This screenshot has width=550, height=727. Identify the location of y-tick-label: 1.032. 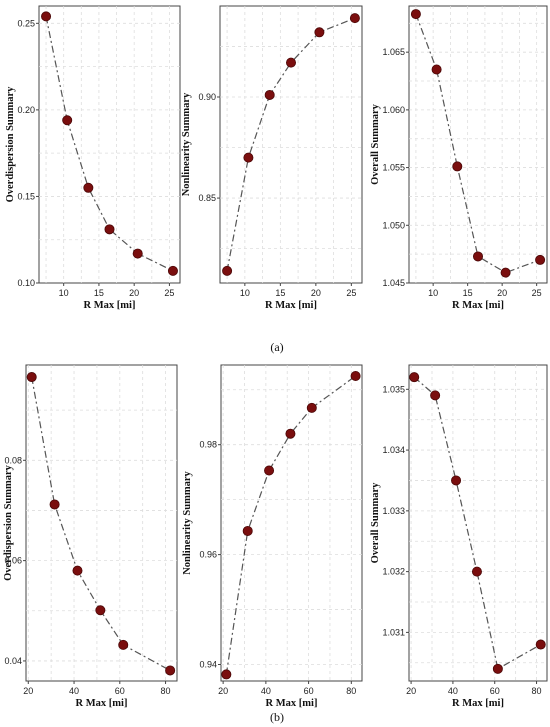
(393, 572).